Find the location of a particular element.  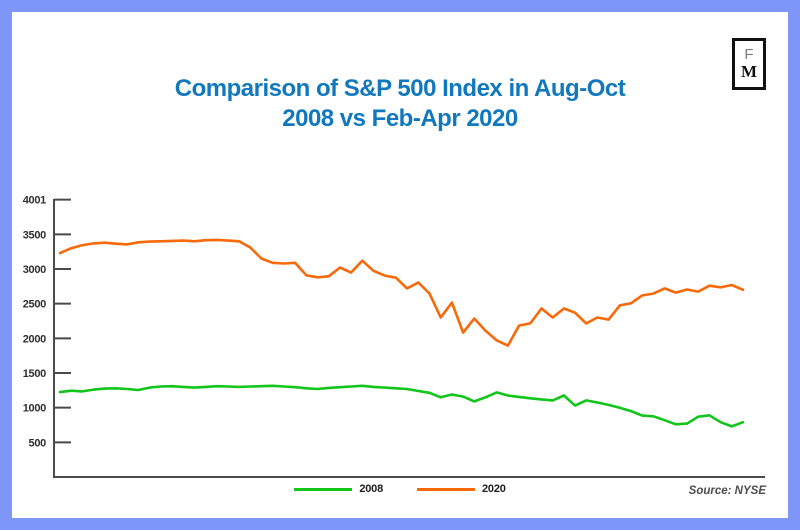

legend-swatch-2020 is located at coordinates (446, 489).